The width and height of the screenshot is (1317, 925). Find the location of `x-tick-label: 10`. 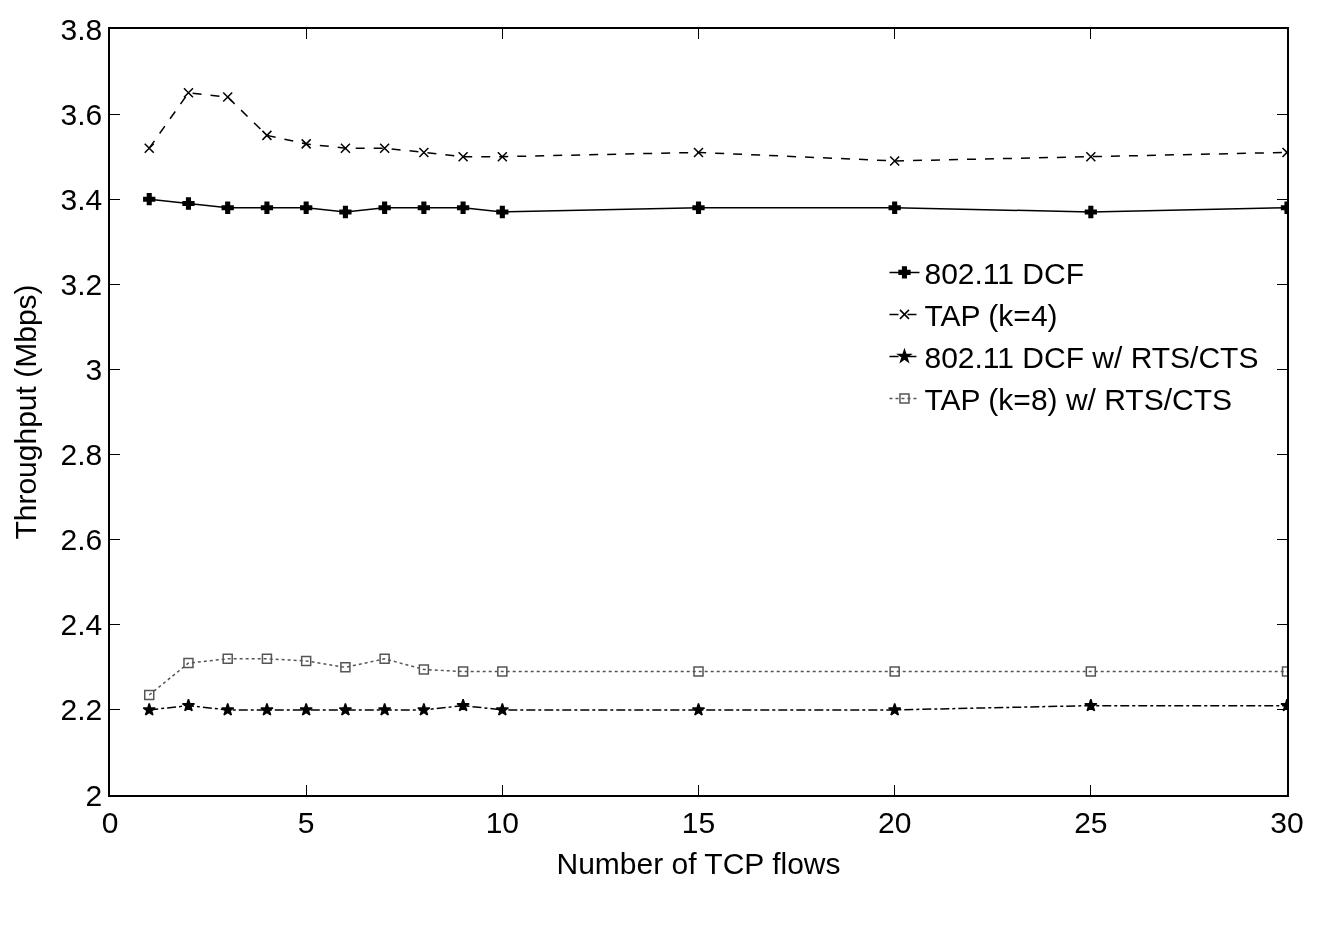

x-tick-label: 10 is located at coordinates (502, 822).